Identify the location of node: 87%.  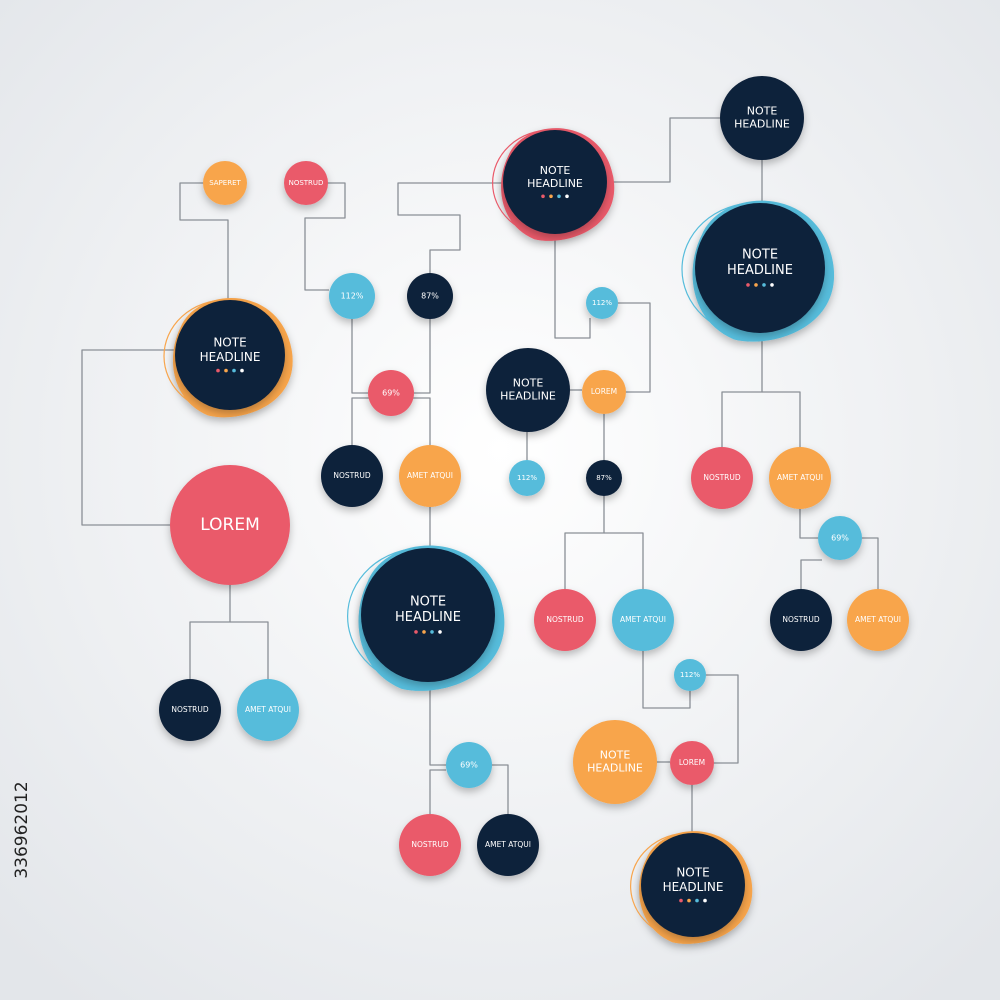
(604, 478).